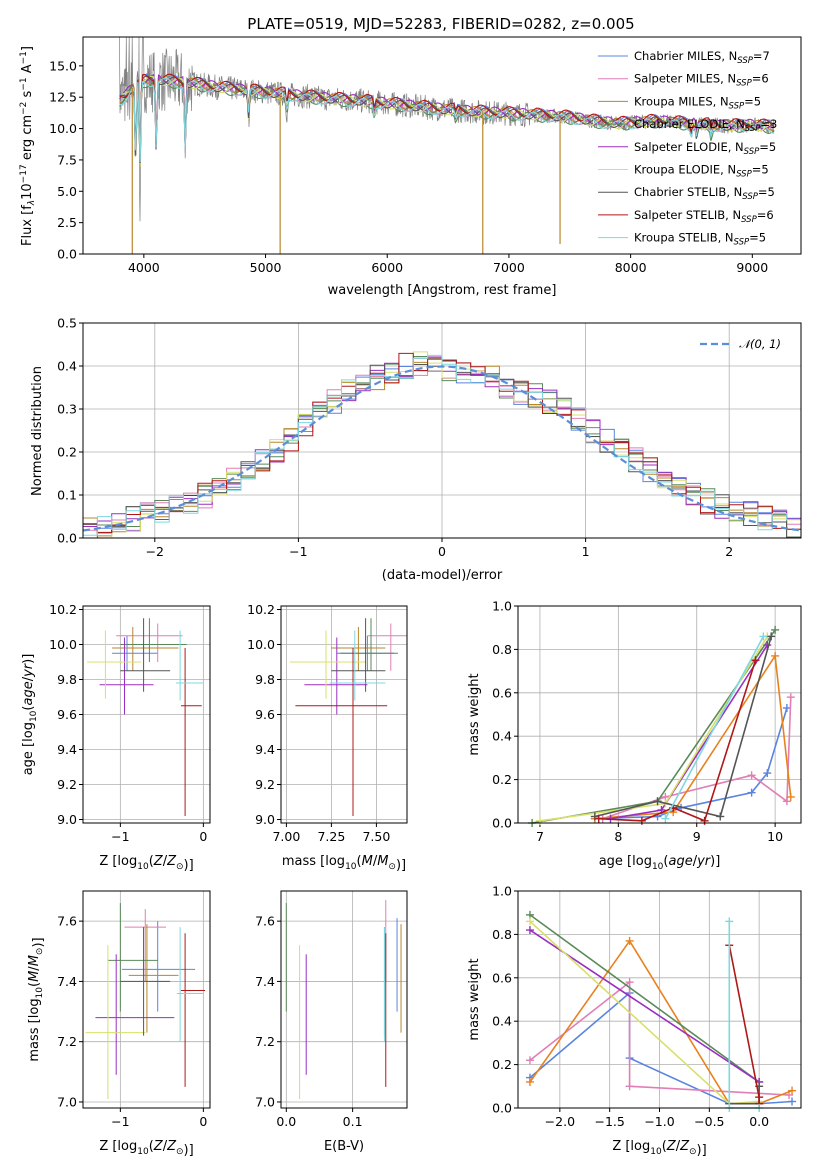 This screenshot has height=1170, width=819. What do you see at coordinates (331, 1022) in the screenshot?
I see `mass-vs-extinction-panel: 0.0 0.1 7.0 7.2 7.4 7.6 E(B-V)` at bounding box center [331, 1022].